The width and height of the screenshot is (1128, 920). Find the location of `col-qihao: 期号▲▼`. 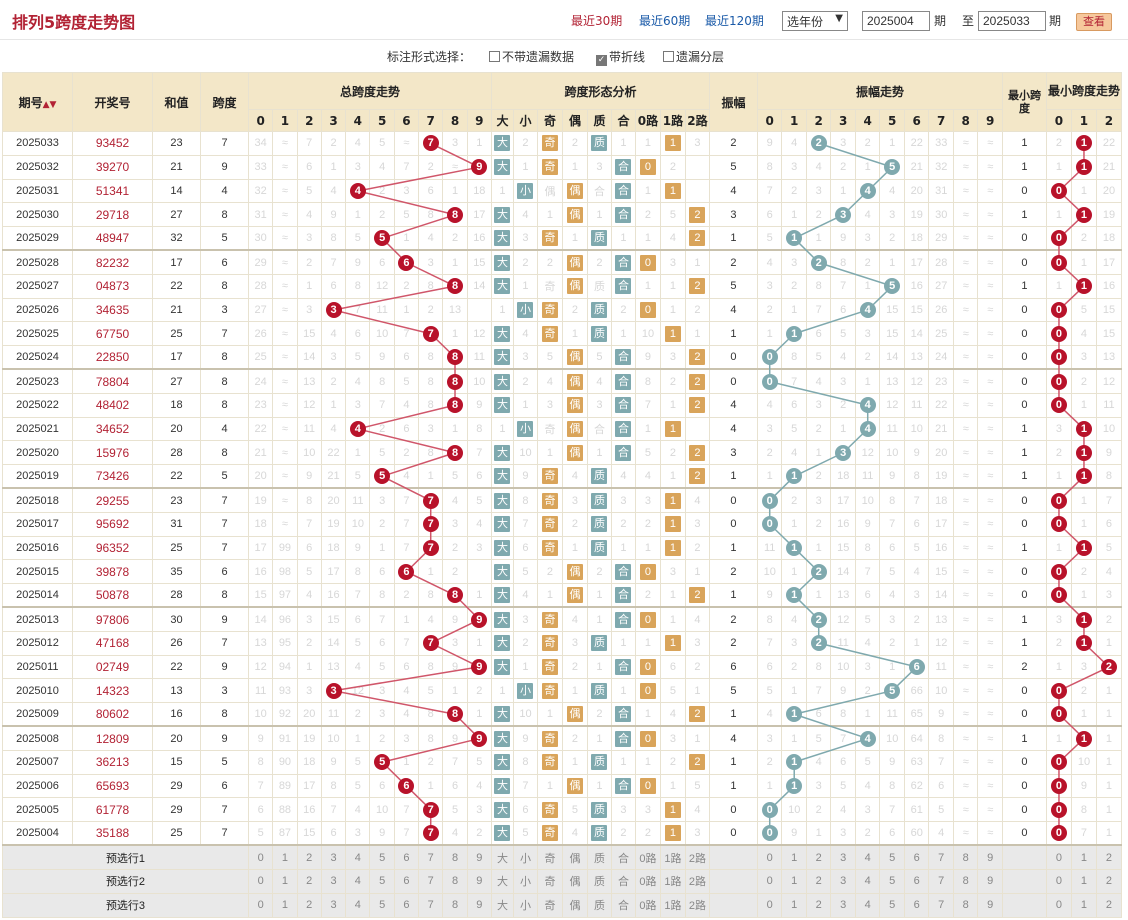

col-qihao: 期号▲▼ is located at coordinates (37, 102).